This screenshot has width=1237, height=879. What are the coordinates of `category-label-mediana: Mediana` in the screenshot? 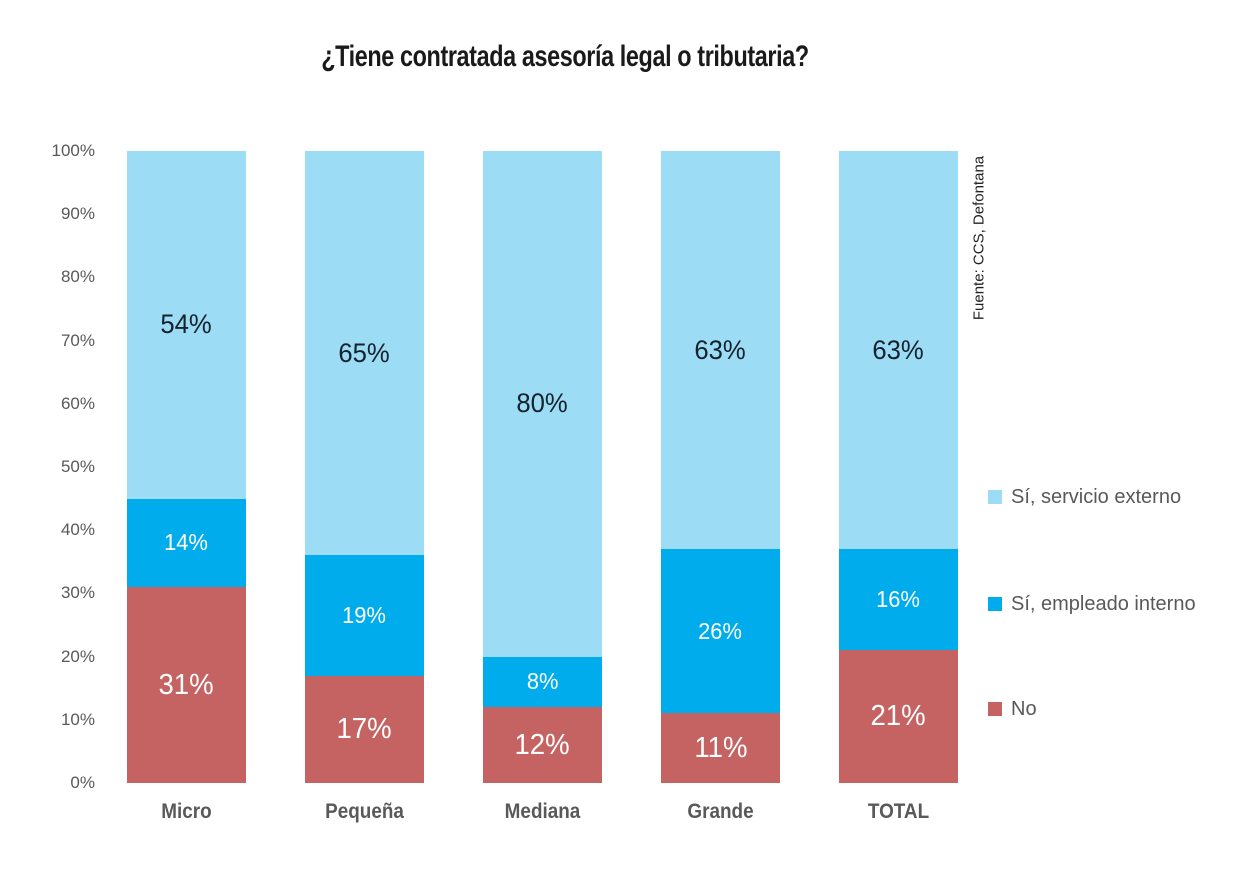 It's located at (542, 811).